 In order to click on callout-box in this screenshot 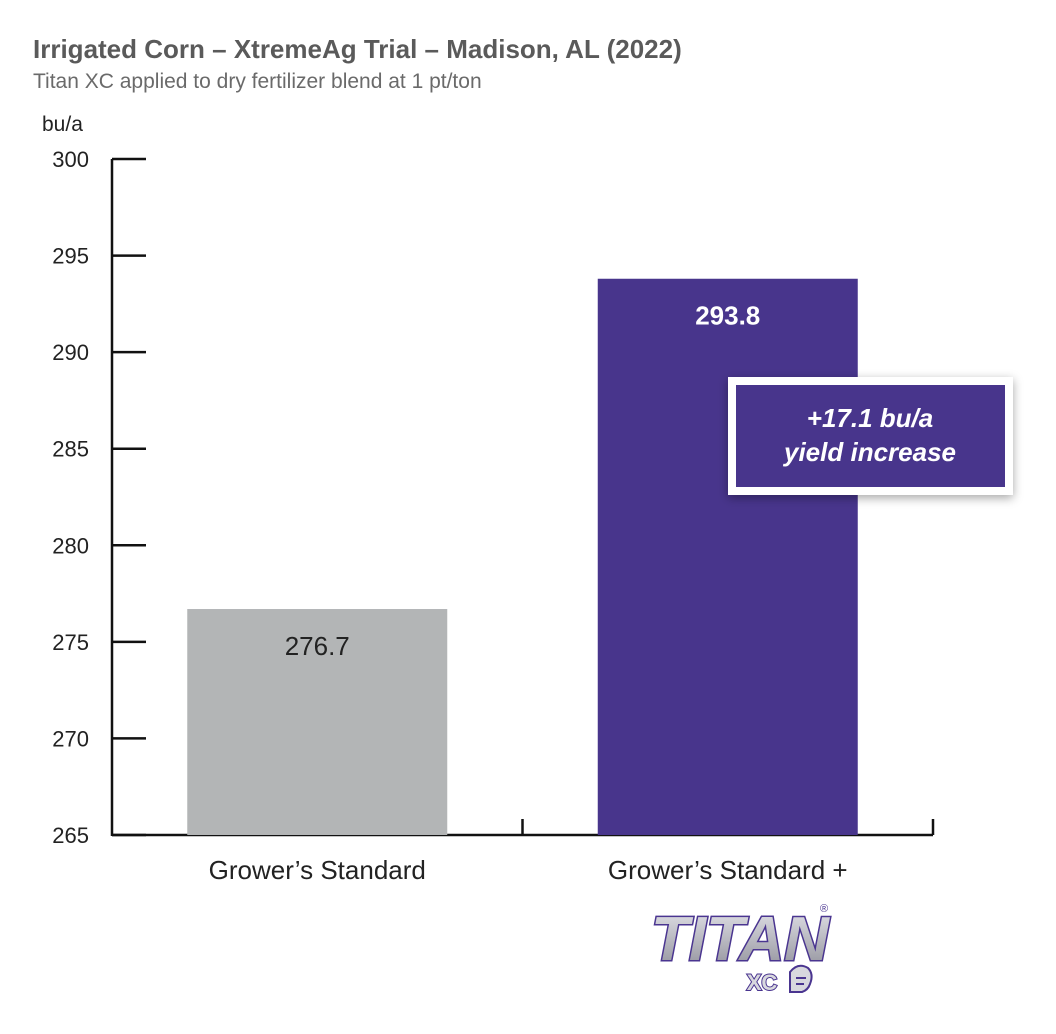, I will do `click(870, 436)`.